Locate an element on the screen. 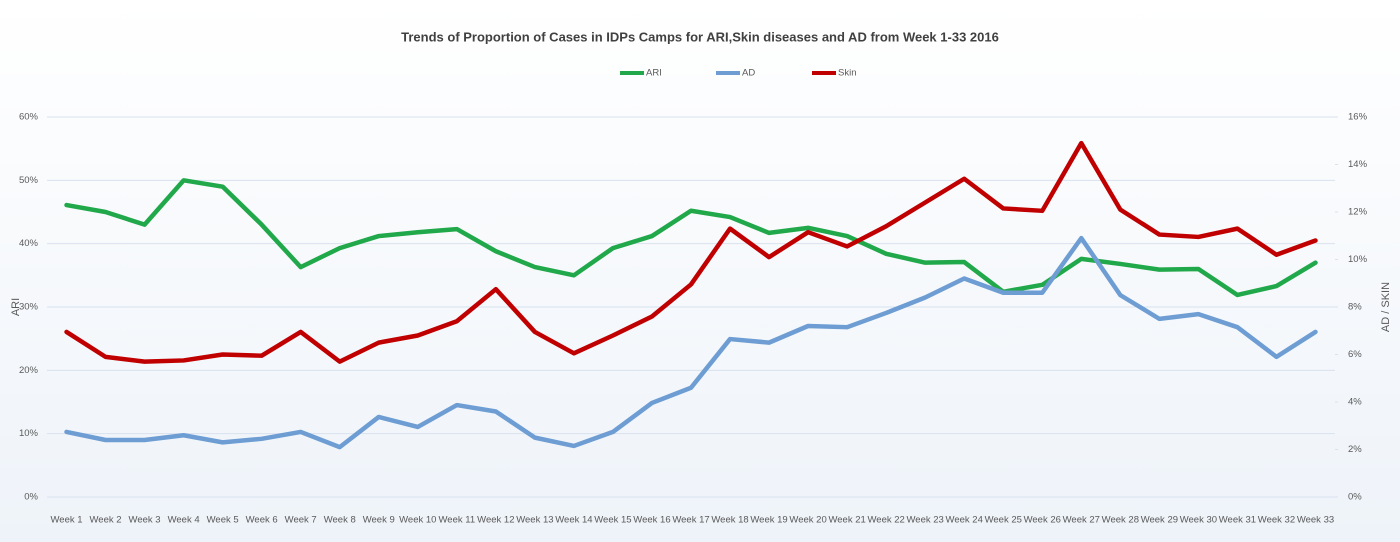 This screenshot has width=1400, height=542. x-tick-label: Week 32 is located at coordinates (1276, 520).